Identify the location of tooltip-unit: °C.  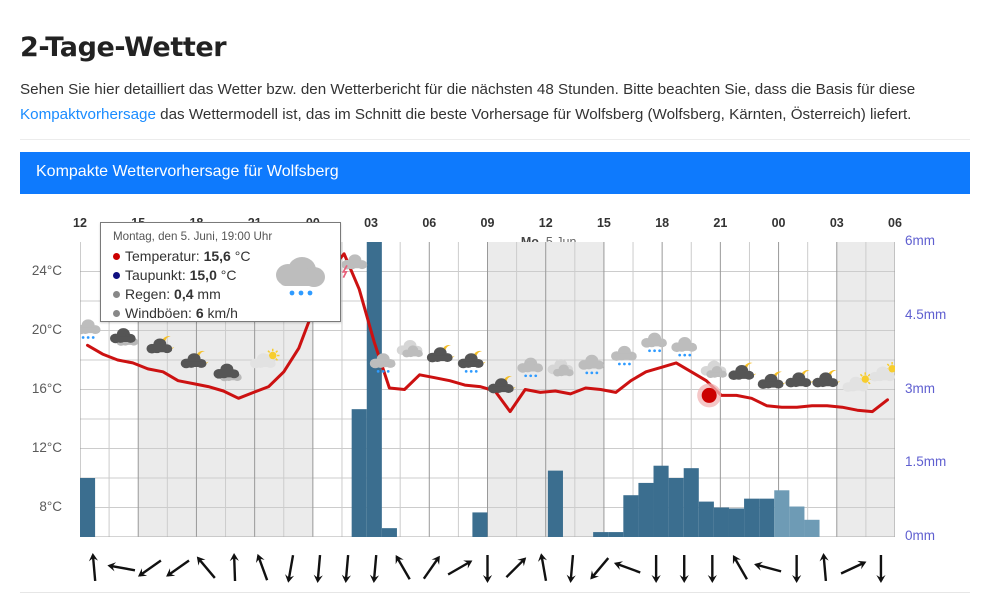
(226, 275).